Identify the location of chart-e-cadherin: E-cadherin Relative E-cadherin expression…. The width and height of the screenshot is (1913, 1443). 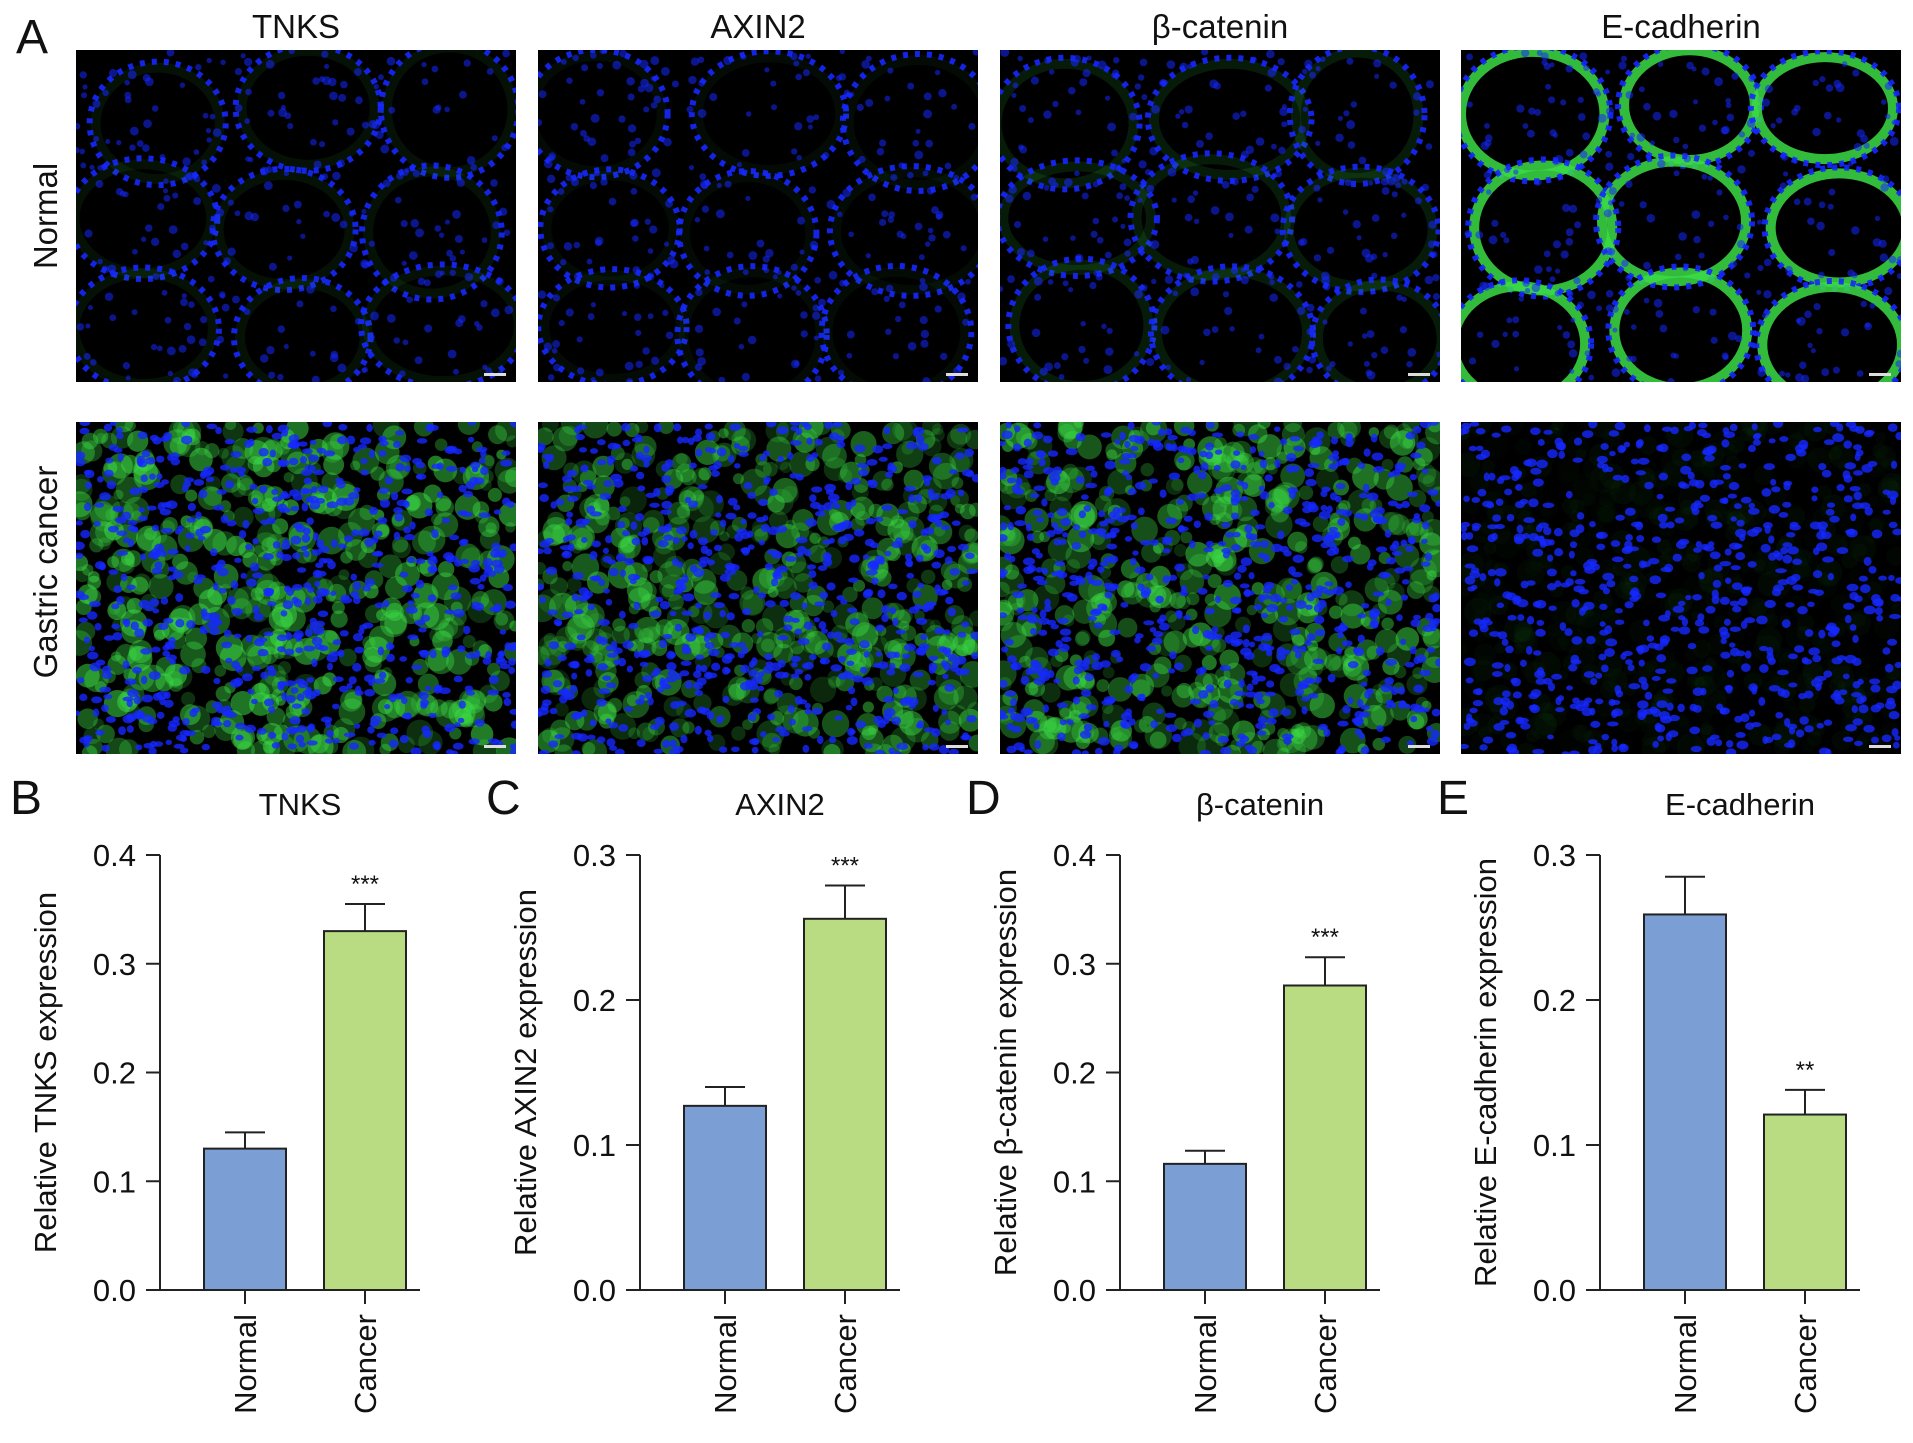
(1675, 1100).